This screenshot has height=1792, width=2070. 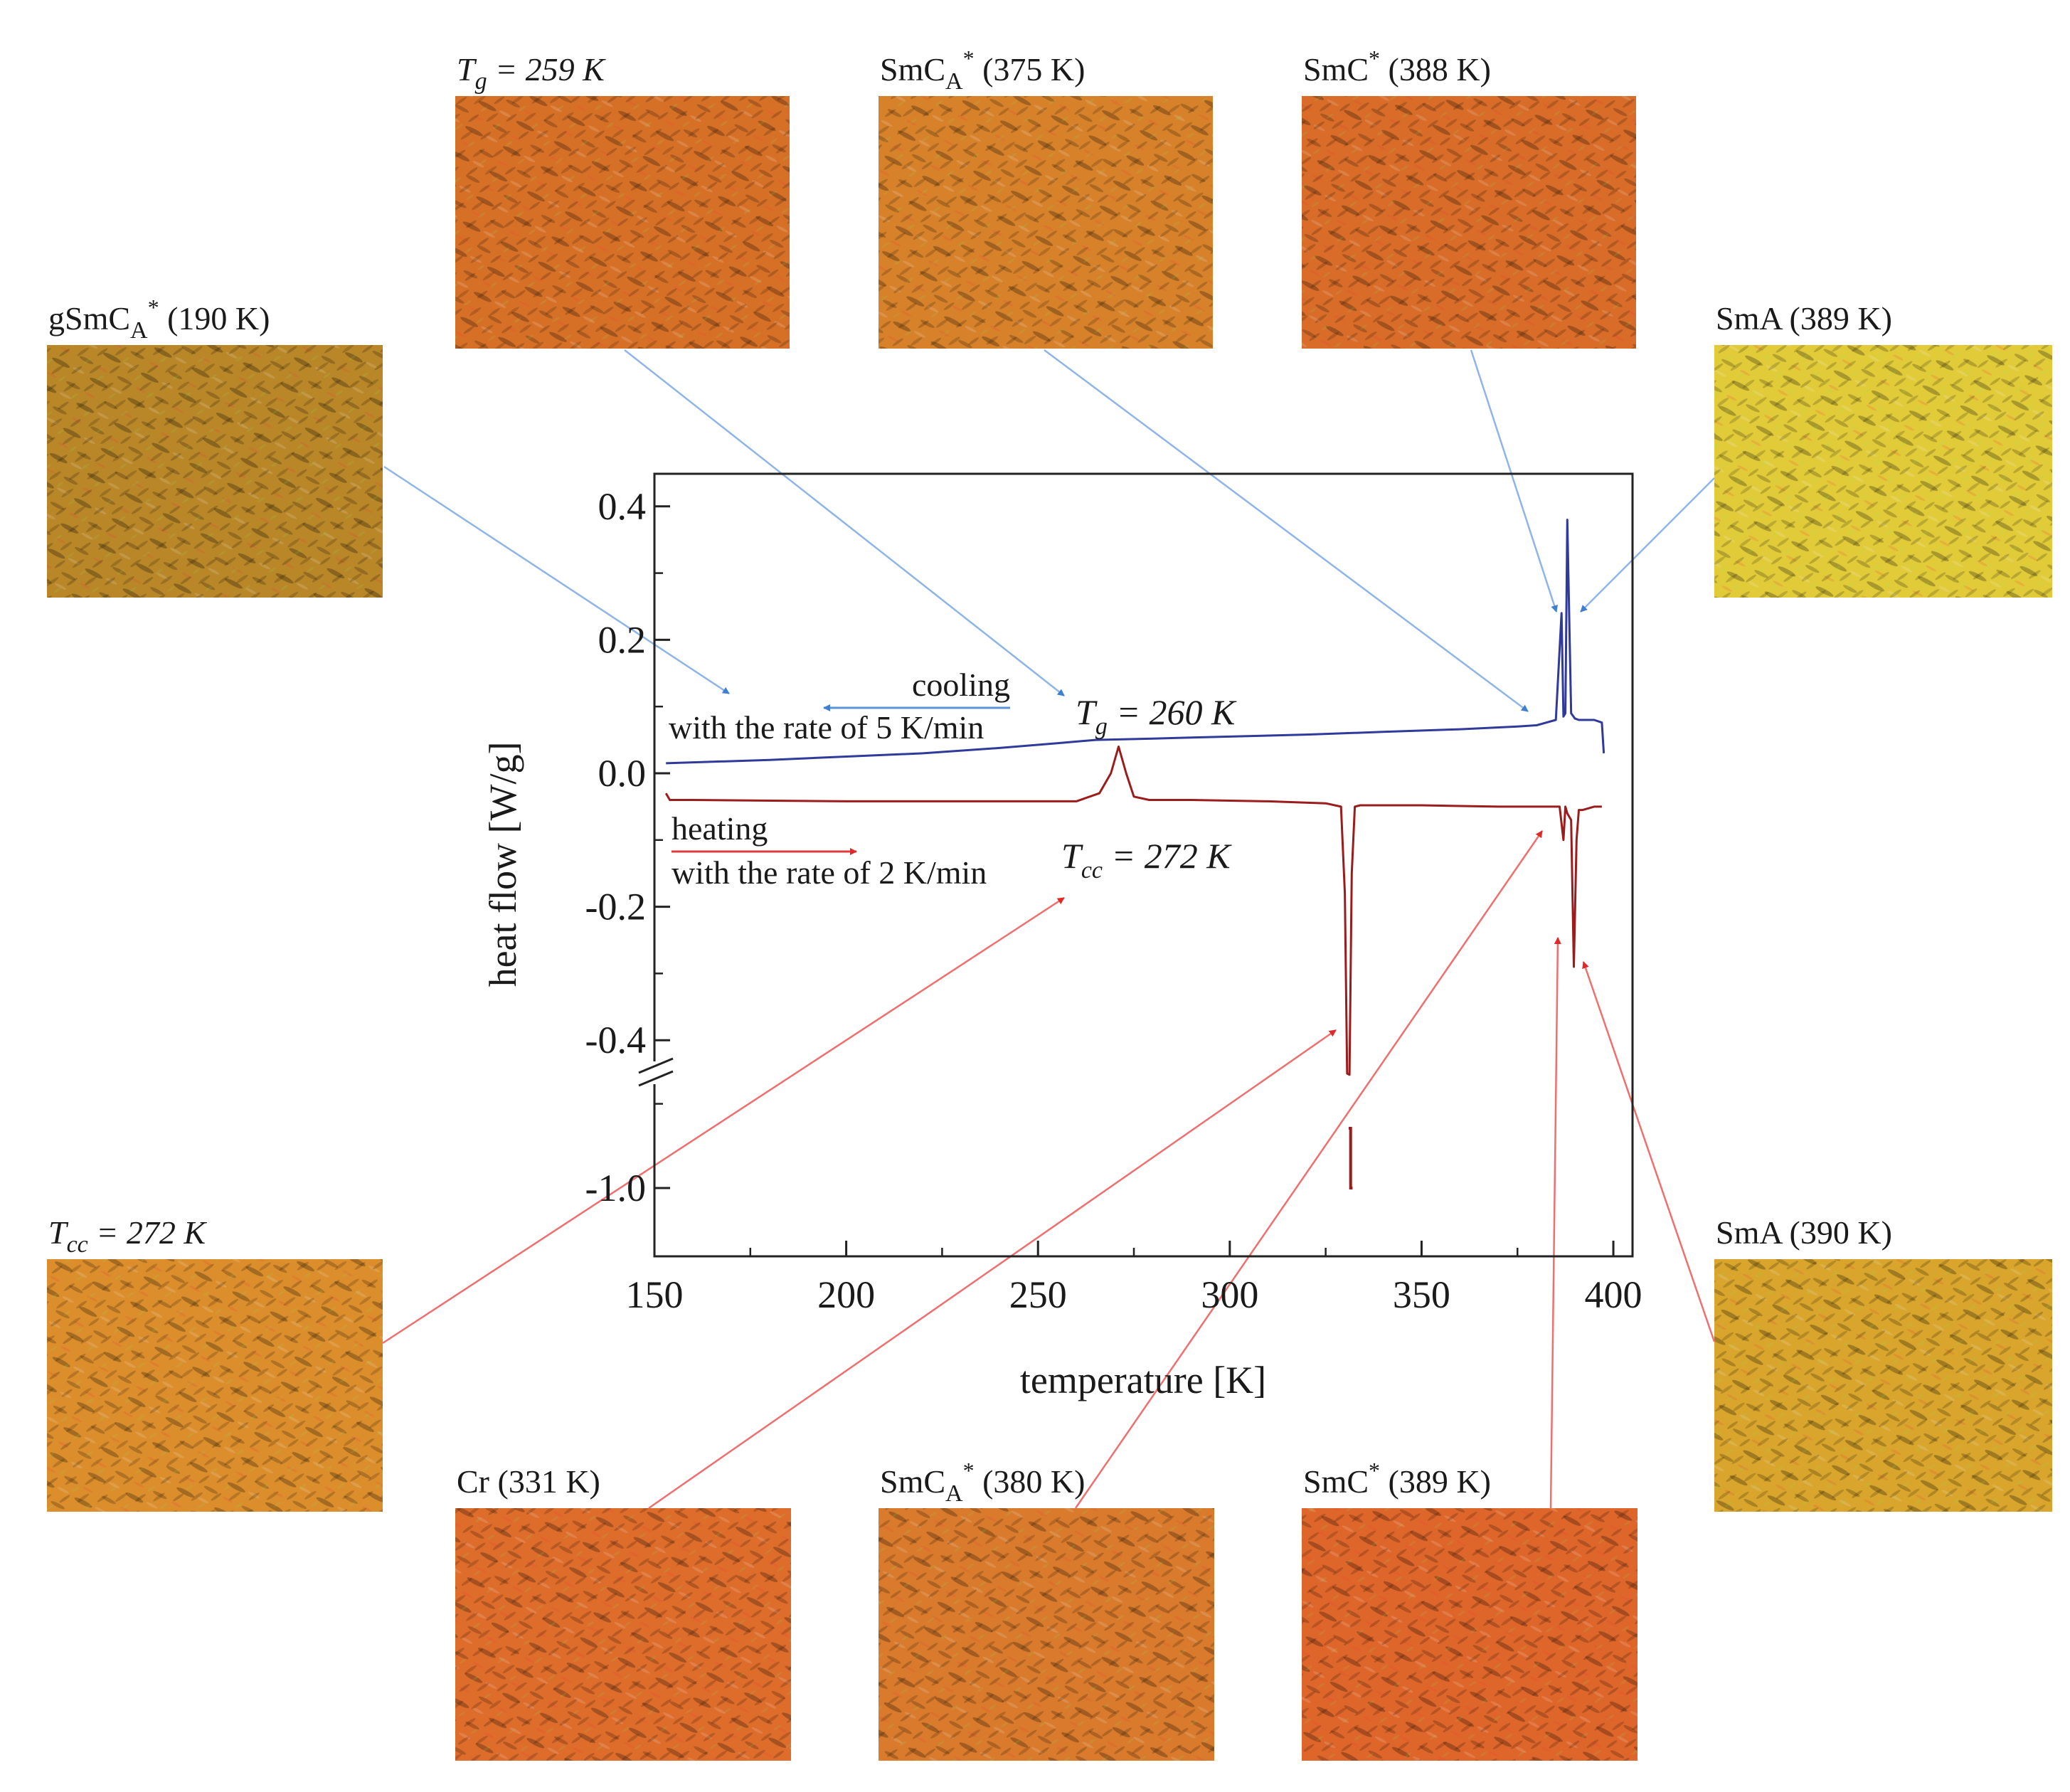 I want to click on x-tick-label: 250, so click(x=1038, y=1294).